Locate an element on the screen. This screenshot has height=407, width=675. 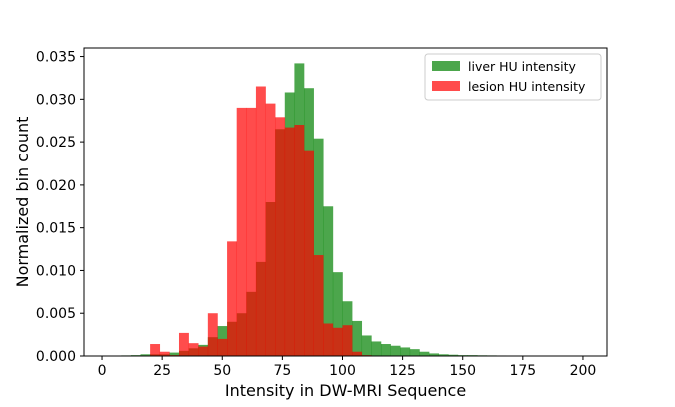
x-tick-label: 25 is located at coordinates (162, 371).